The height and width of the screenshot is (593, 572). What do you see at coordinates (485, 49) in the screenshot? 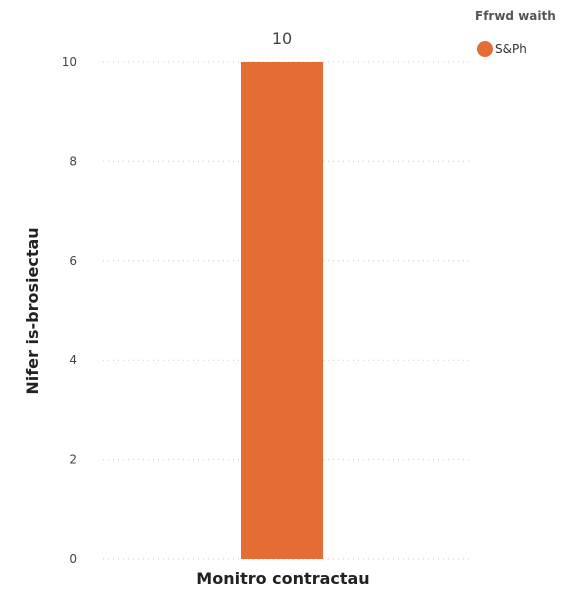
I see `legend-marker` at bounding box center [485, 49].